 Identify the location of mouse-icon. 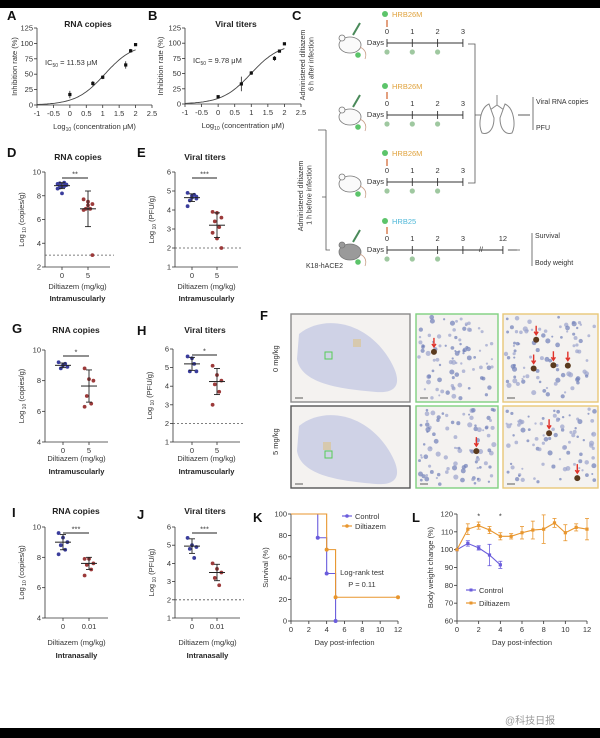
(352, 248).